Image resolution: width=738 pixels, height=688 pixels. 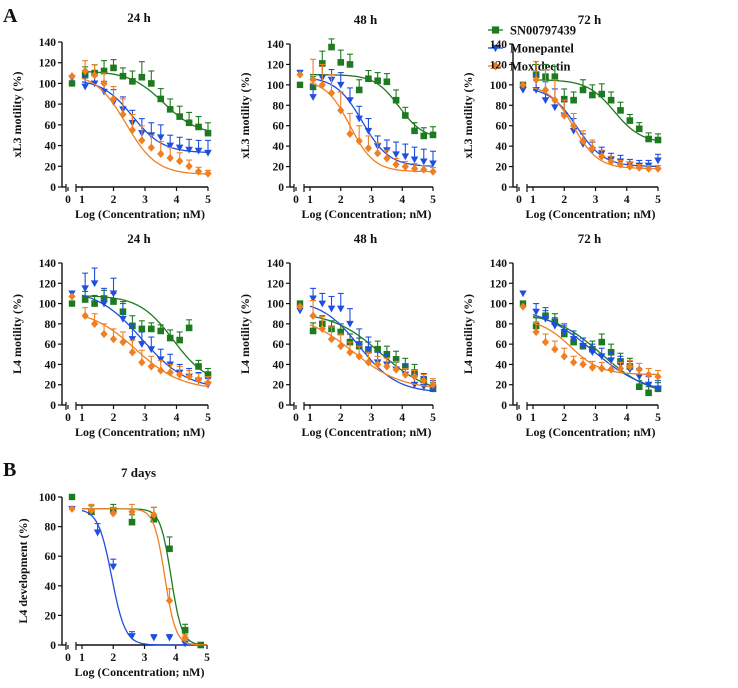 What do you see at coordinates (17, 334) in the screenshot?
I see `y-axis-label: L4 motility (%)` at bounding box center [17, 334].